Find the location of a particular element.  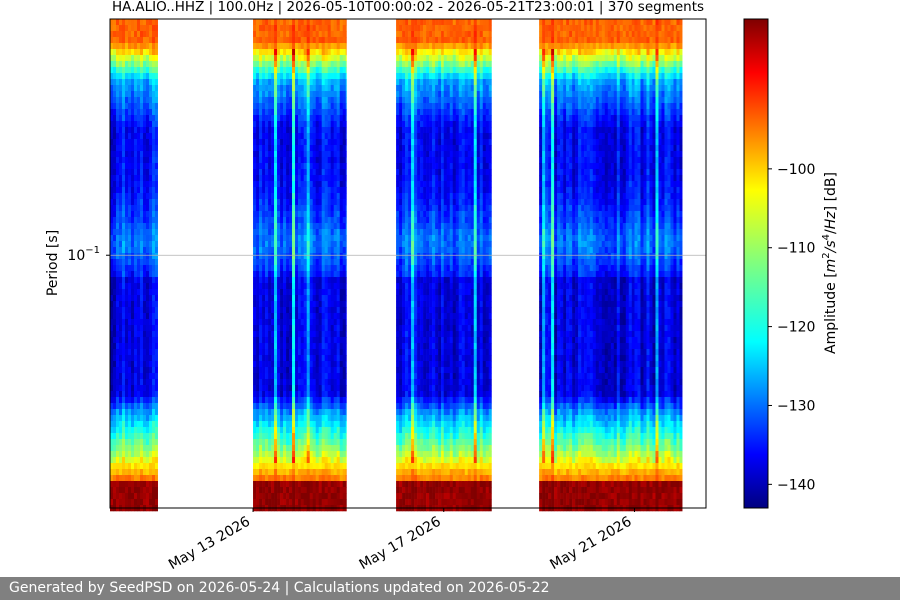

y-axis-label: Period [s] is located at coordinates (53, 263).